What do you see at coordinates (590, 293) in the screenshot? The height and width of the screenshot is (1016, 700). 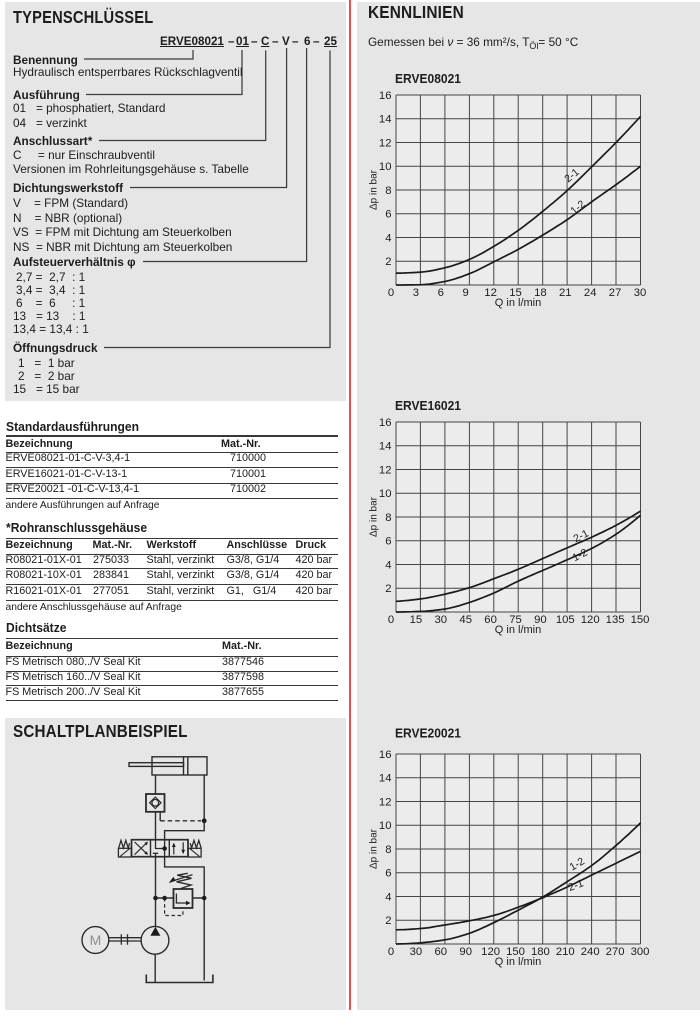 I see `svg-text: 24` at bounding box center [590, 293].